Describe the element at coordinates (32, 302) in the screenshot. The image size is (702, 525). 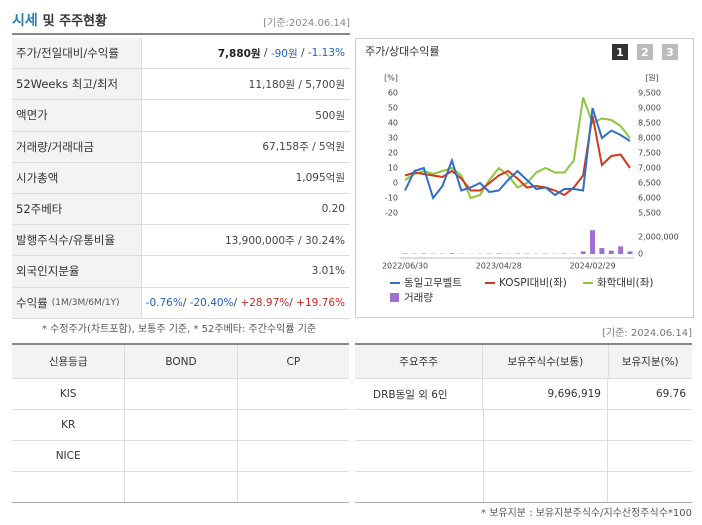
I see `label-text: 수익률` at that location.